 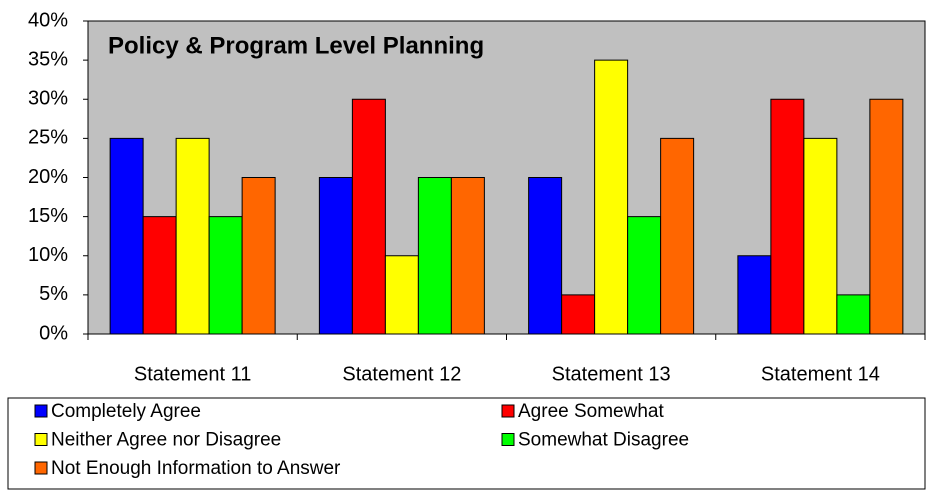 What do you see at coordinates (48, 216) in the screenshot?
I see `y-tick-label: 15%` at bounding box center [48, 216].